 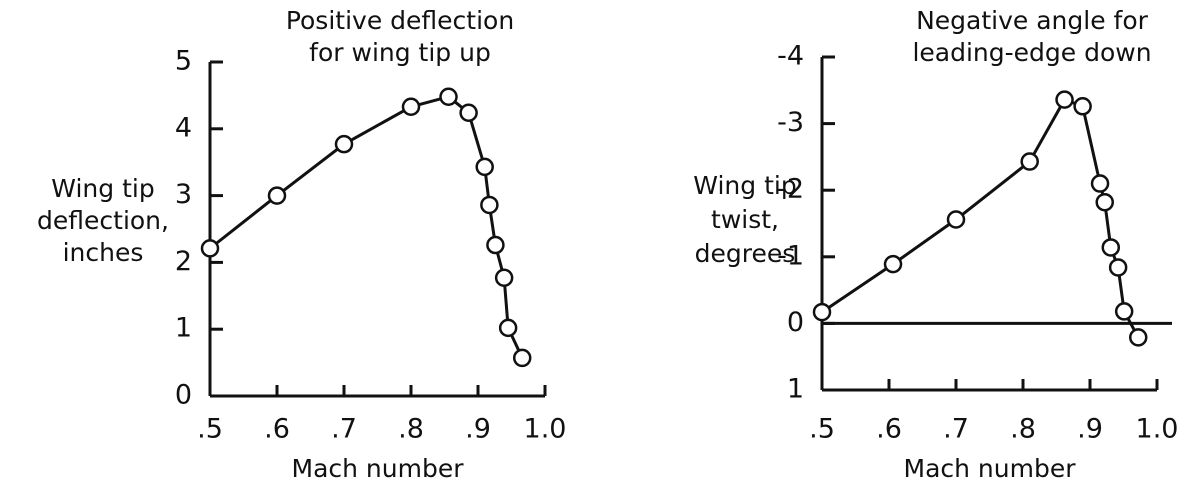 What do you see at coordinates (790, 122) in the screenshot?
I see `y-tick-label: -3` at bounding box center [790, 122].